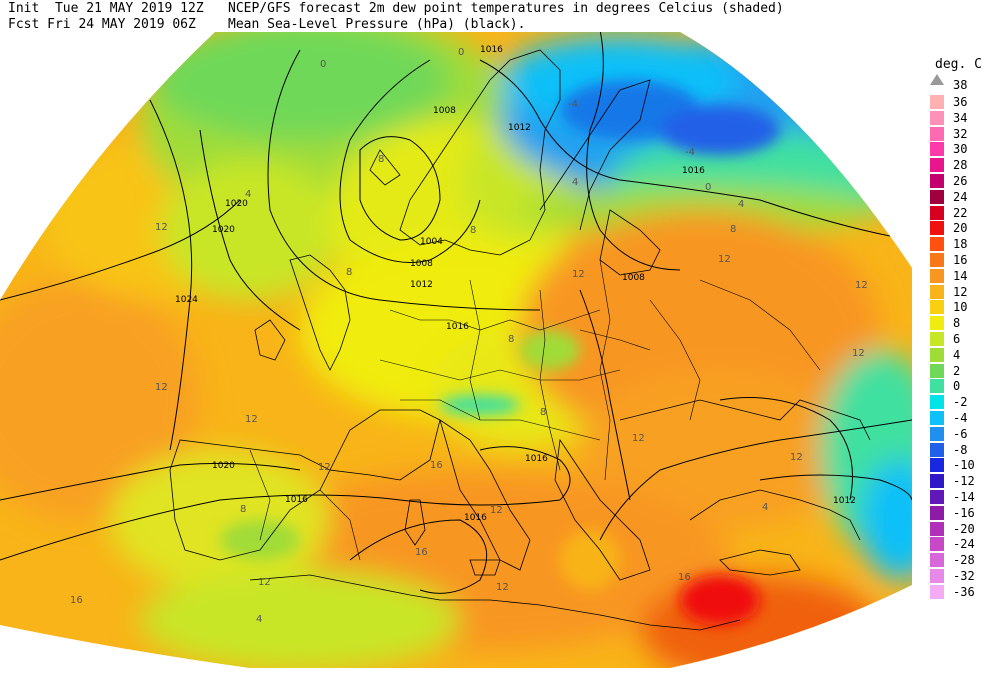 This screenshot has width=1000, height=680. Describe the element at coordinates (964, 465) in the screenshot. I see `legend-label: -10` at that location.